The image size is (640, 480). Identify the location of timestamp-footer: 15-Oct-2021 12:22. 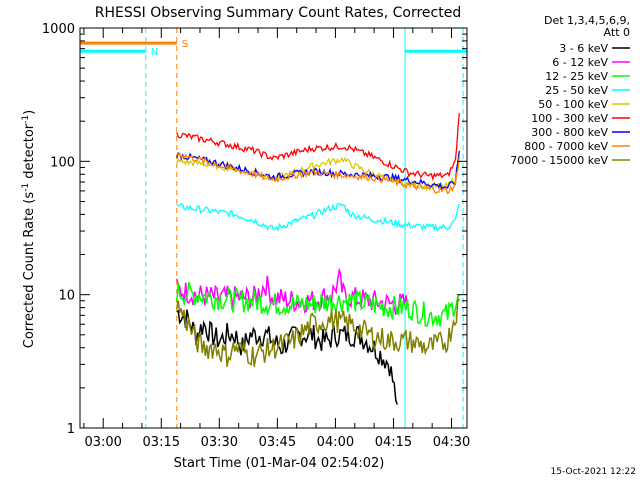
(593, 472).